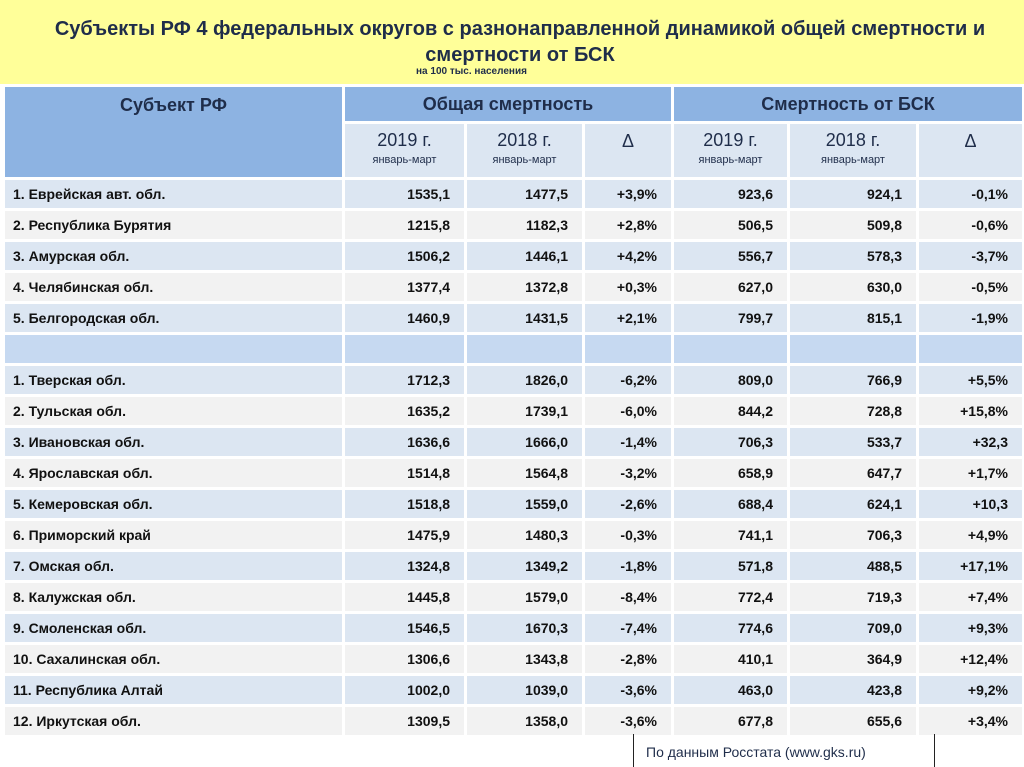 The height and width of the screenshot is (767, 1024). I want to click on general-2018-cell: 1358,0, so click(524, 721).